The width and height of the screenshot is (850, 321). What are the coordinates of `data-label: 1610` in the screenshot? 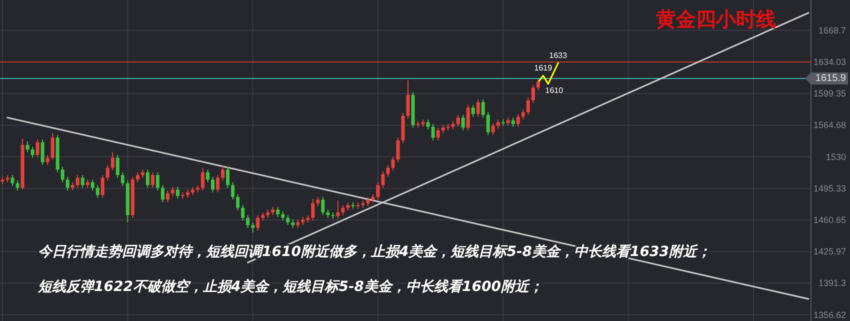 It's located at (554, 90).